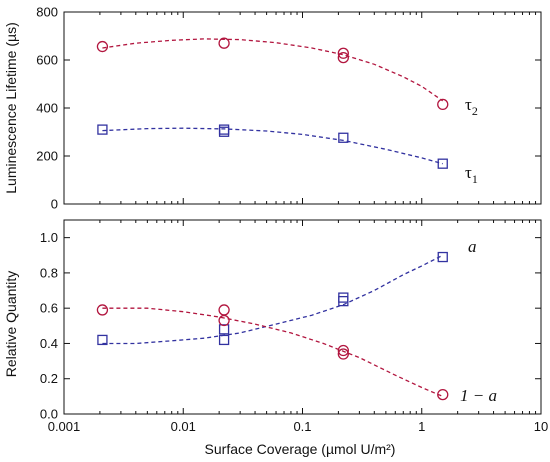 Image resolution: width=550 pixels, height=462 pixels. Describe the element at coordinates (471, 174) in the screenshot. I see `series-label-tau1: τ1` at that location.